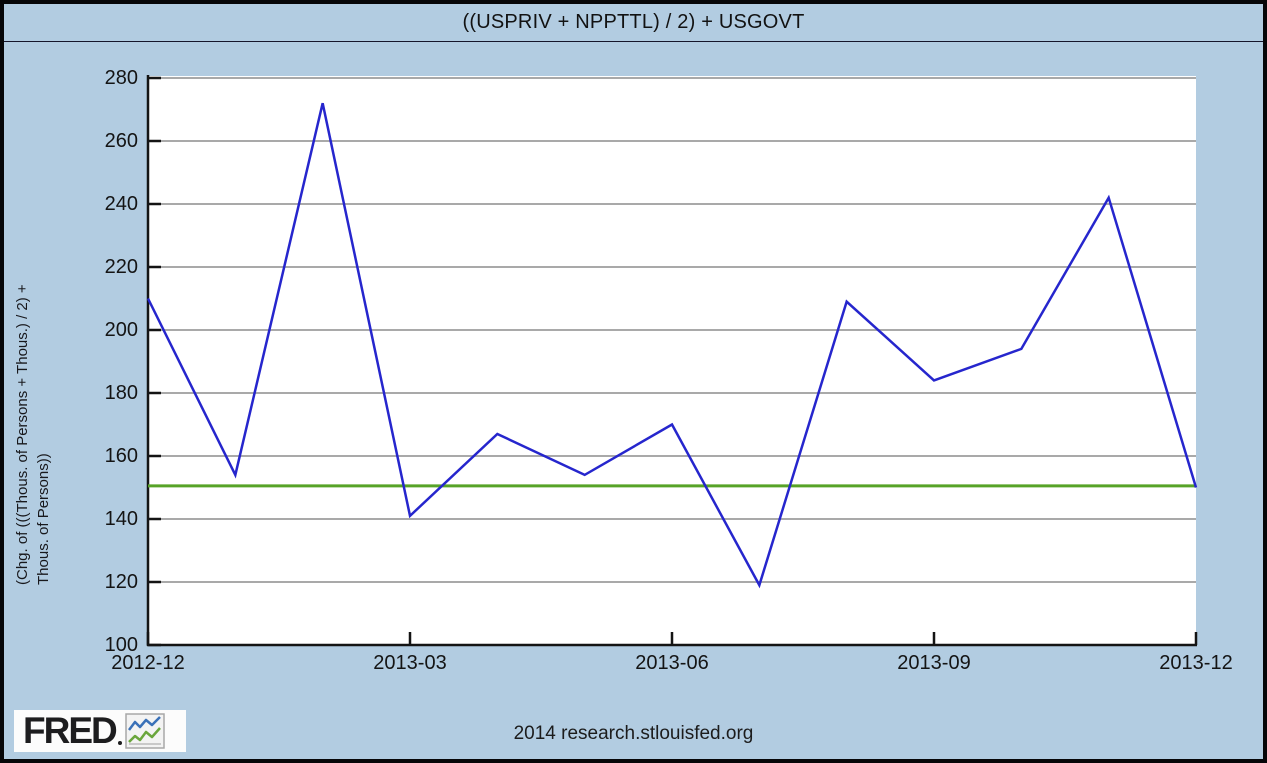 The width and height of the screenshot is (1267, 763). What do you see at coordinates (121, 141) in the screenshot?
I see `y-tick-label: 260` at bounding box center [121, 141].